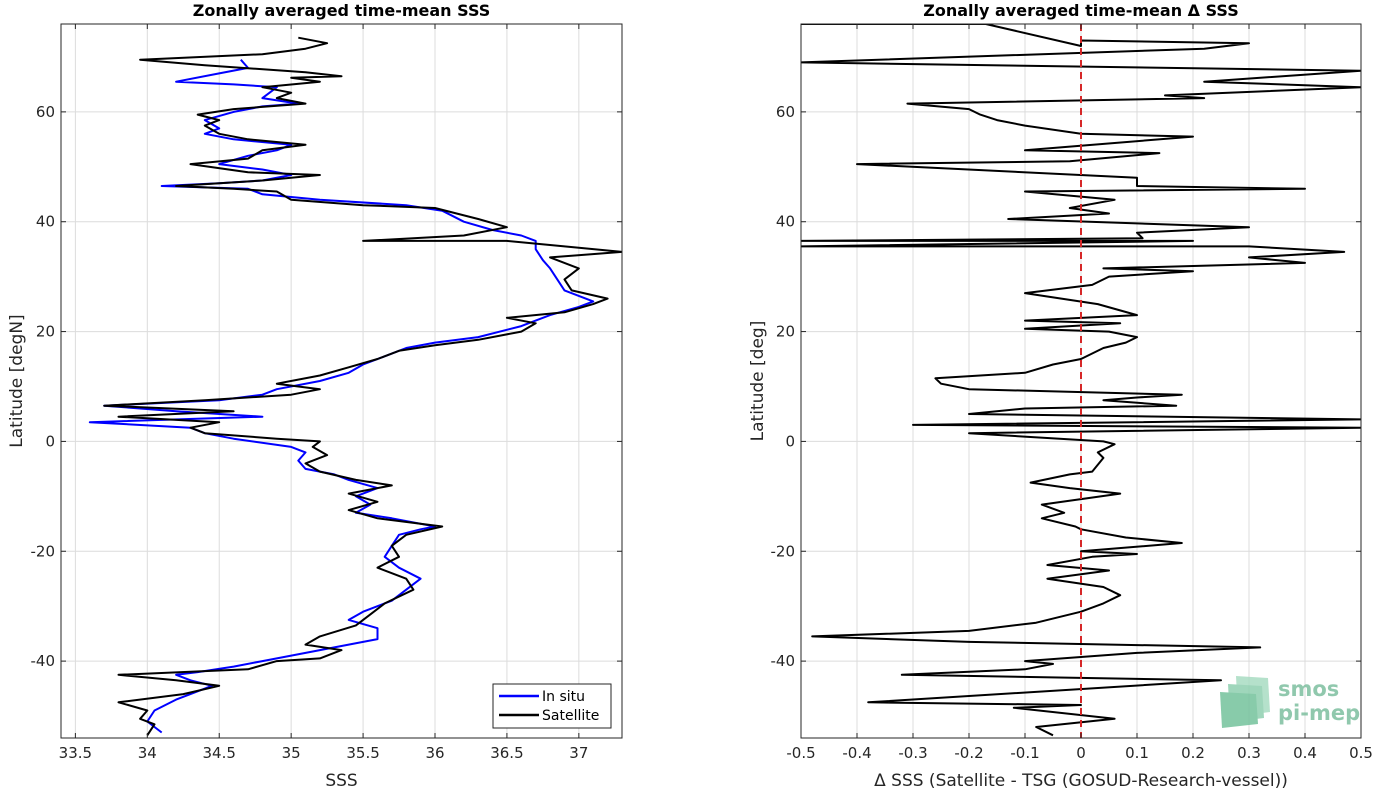 Image resolution: width=1376 pixels, height=790 pixels. I want to click on y-axis-label: Latitude [deg], so click(758, 381).